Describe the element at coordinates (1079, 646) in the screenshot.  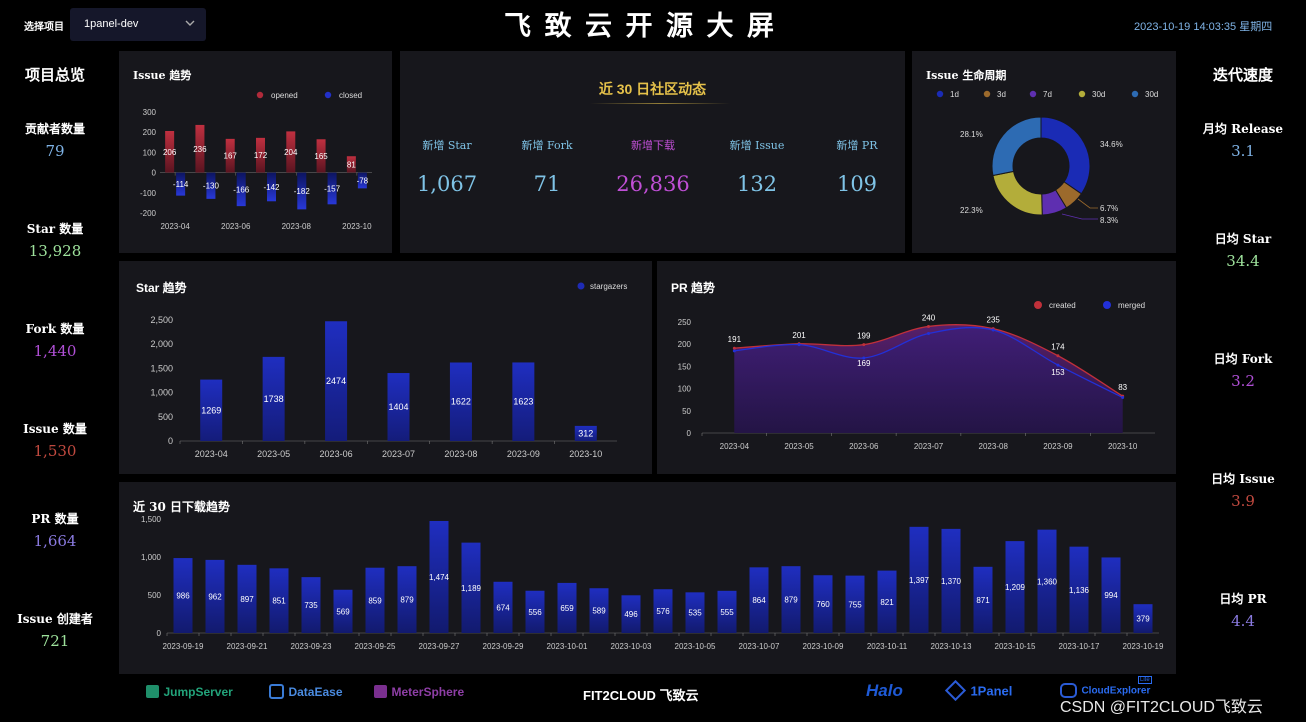
I see `x-tick-label: 2023-10-17` at that location.